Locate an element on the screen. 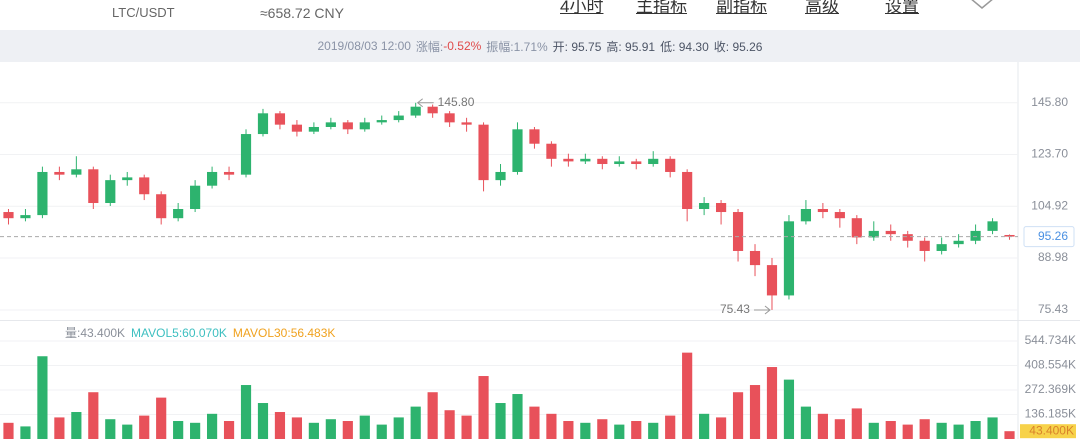  info-low: 低: 94.30 is located at coordinates (684, 46).